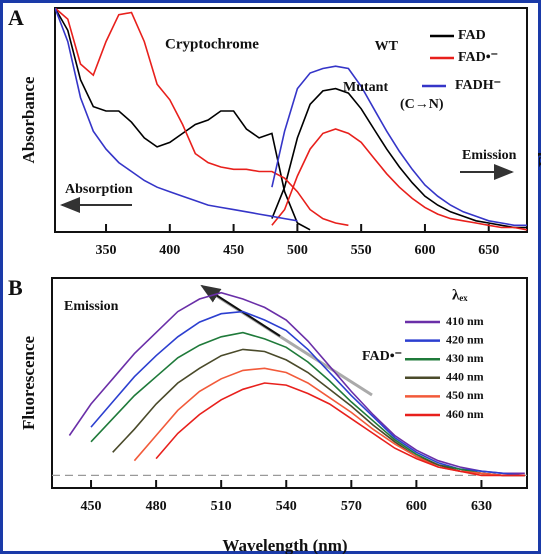 This screenshot has width=541, height=554. What do you see at coordinates (212, 44) in the screenshot?
I see `chart-title: Cryptochrome` at bounding box center [212, 44].